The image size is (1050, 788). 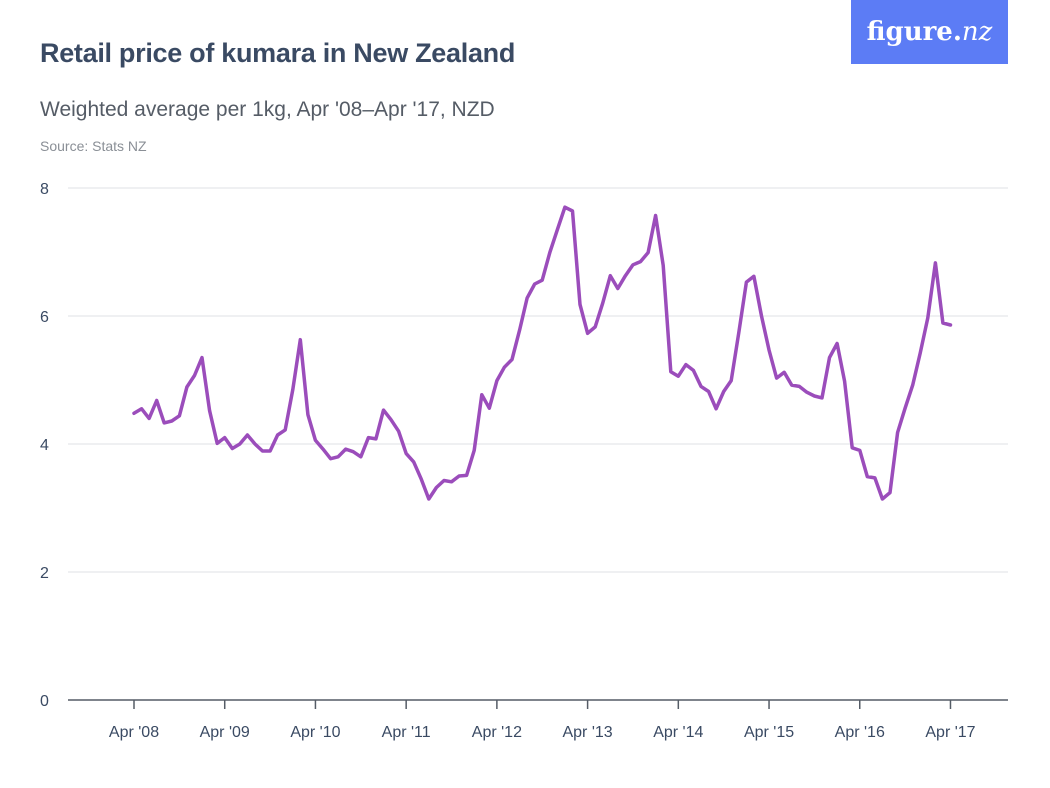 What do you see at coordinates (278, 53) in the screenshot?
I see `chart-title: Retail price of kumara in New Zealand` at bounding box center [278, 53].